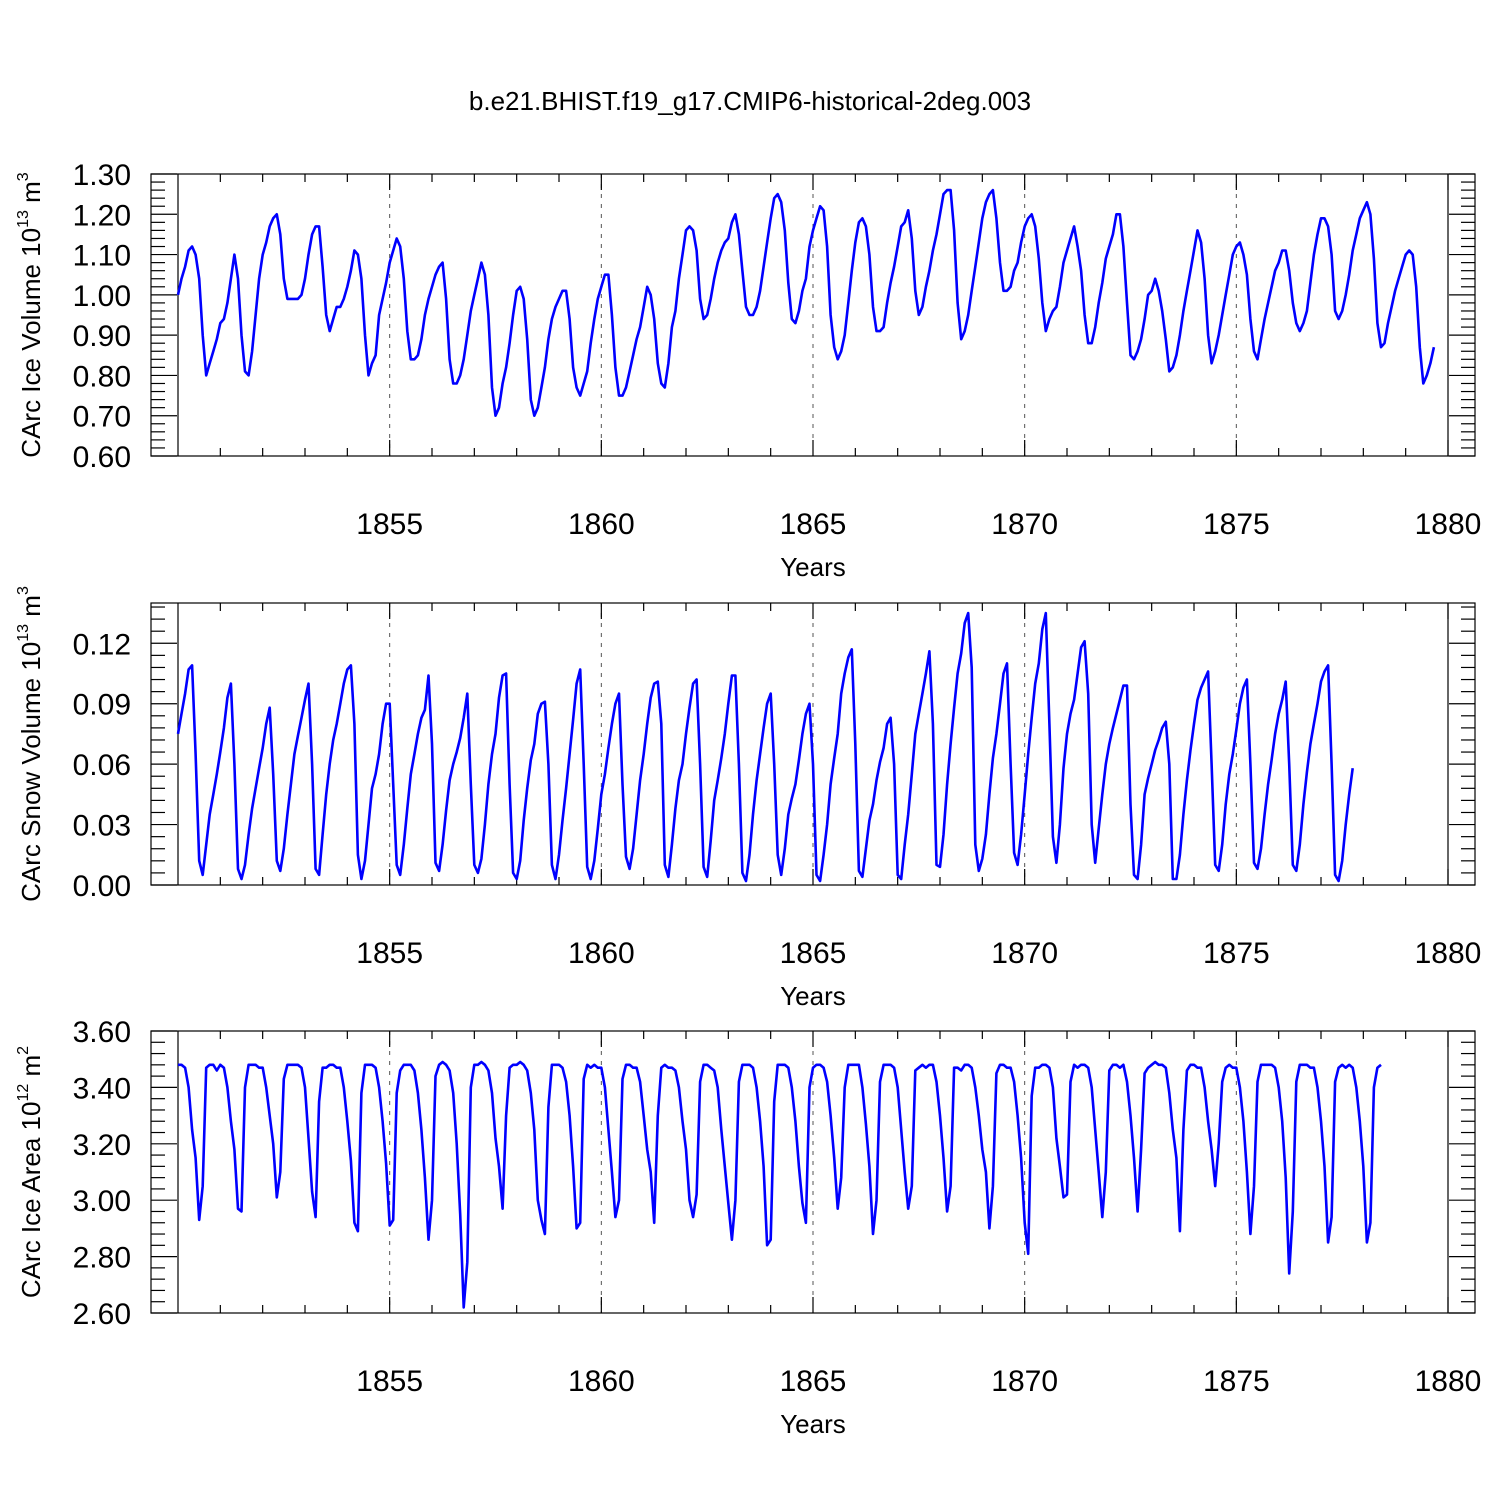 This screenshot has height=1500, width=1500. Describe the element at coordinates (31, 1200) in the screenshot. I see `y-axis-label-text: CArc Ice Area 10` at that location.